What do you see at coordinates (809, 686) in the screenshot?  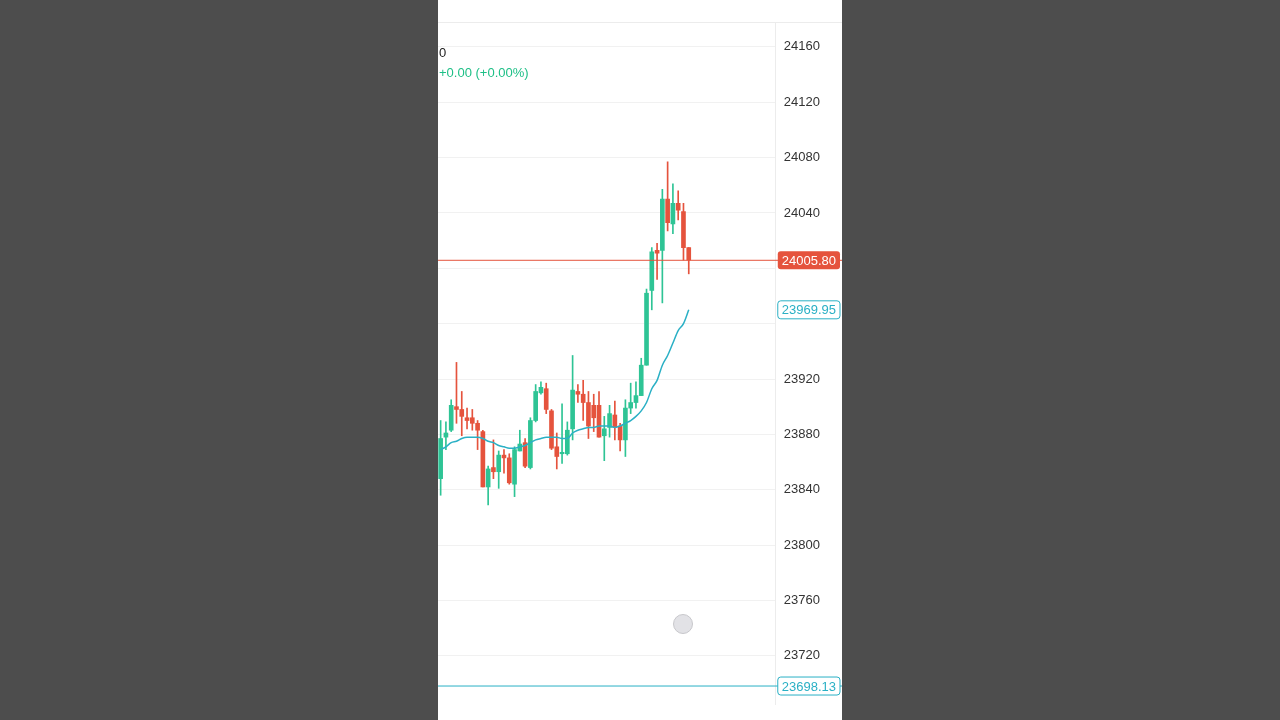 I see `ref-line-label: 23698.13` at bounding box center [809, 686].